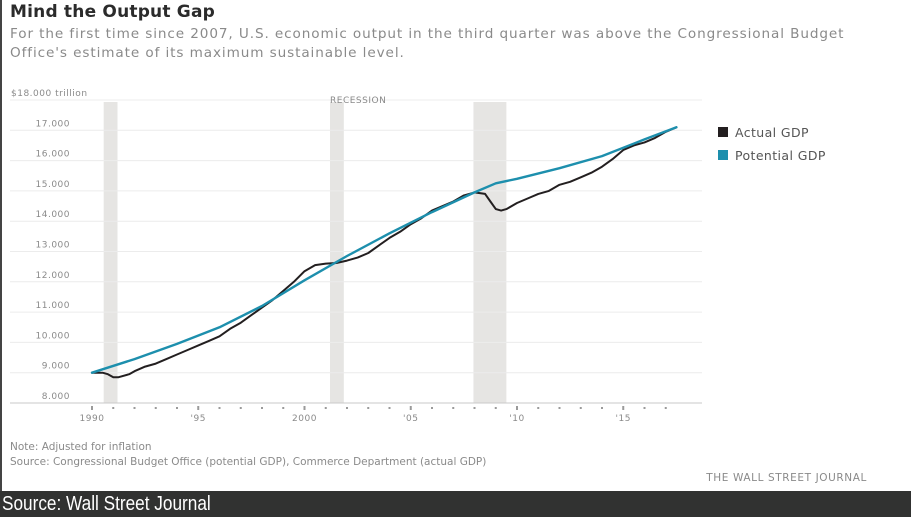 Image resolution: width=911 pixels, height=518 pixels. Describe the element at coordinates (516, 419) in the screenshot. I see `x-tick-label: '10` at that location.